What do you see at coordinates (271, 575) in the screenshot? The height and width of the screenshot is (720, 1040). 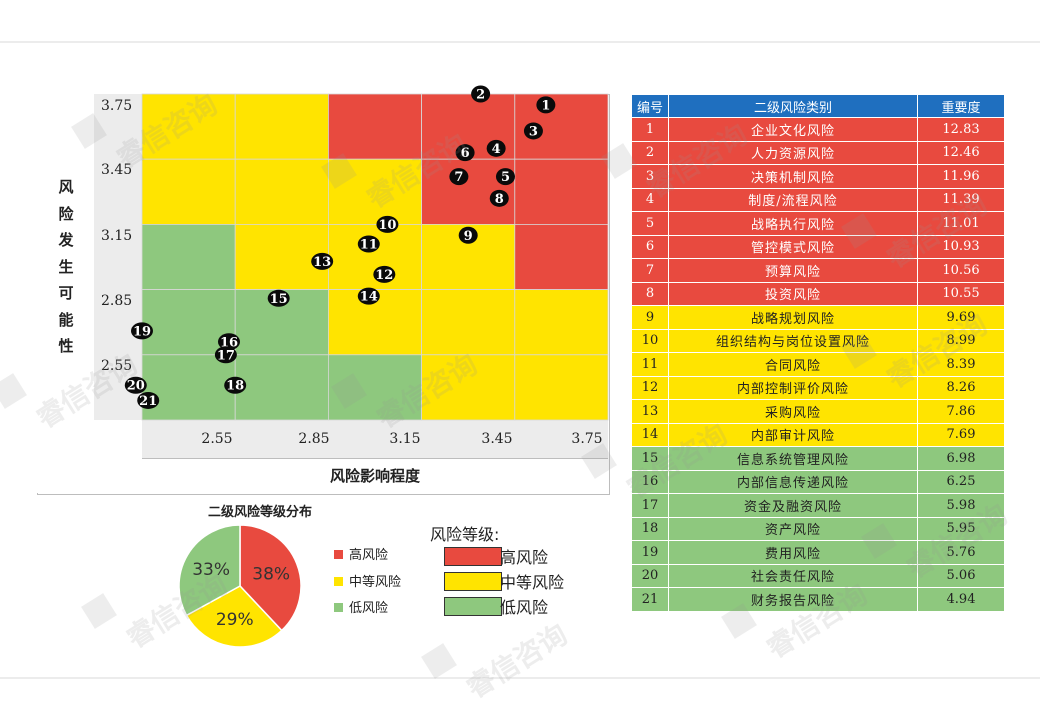 I see `pie-slice-label: 38%` at bounding box center [271, 575].